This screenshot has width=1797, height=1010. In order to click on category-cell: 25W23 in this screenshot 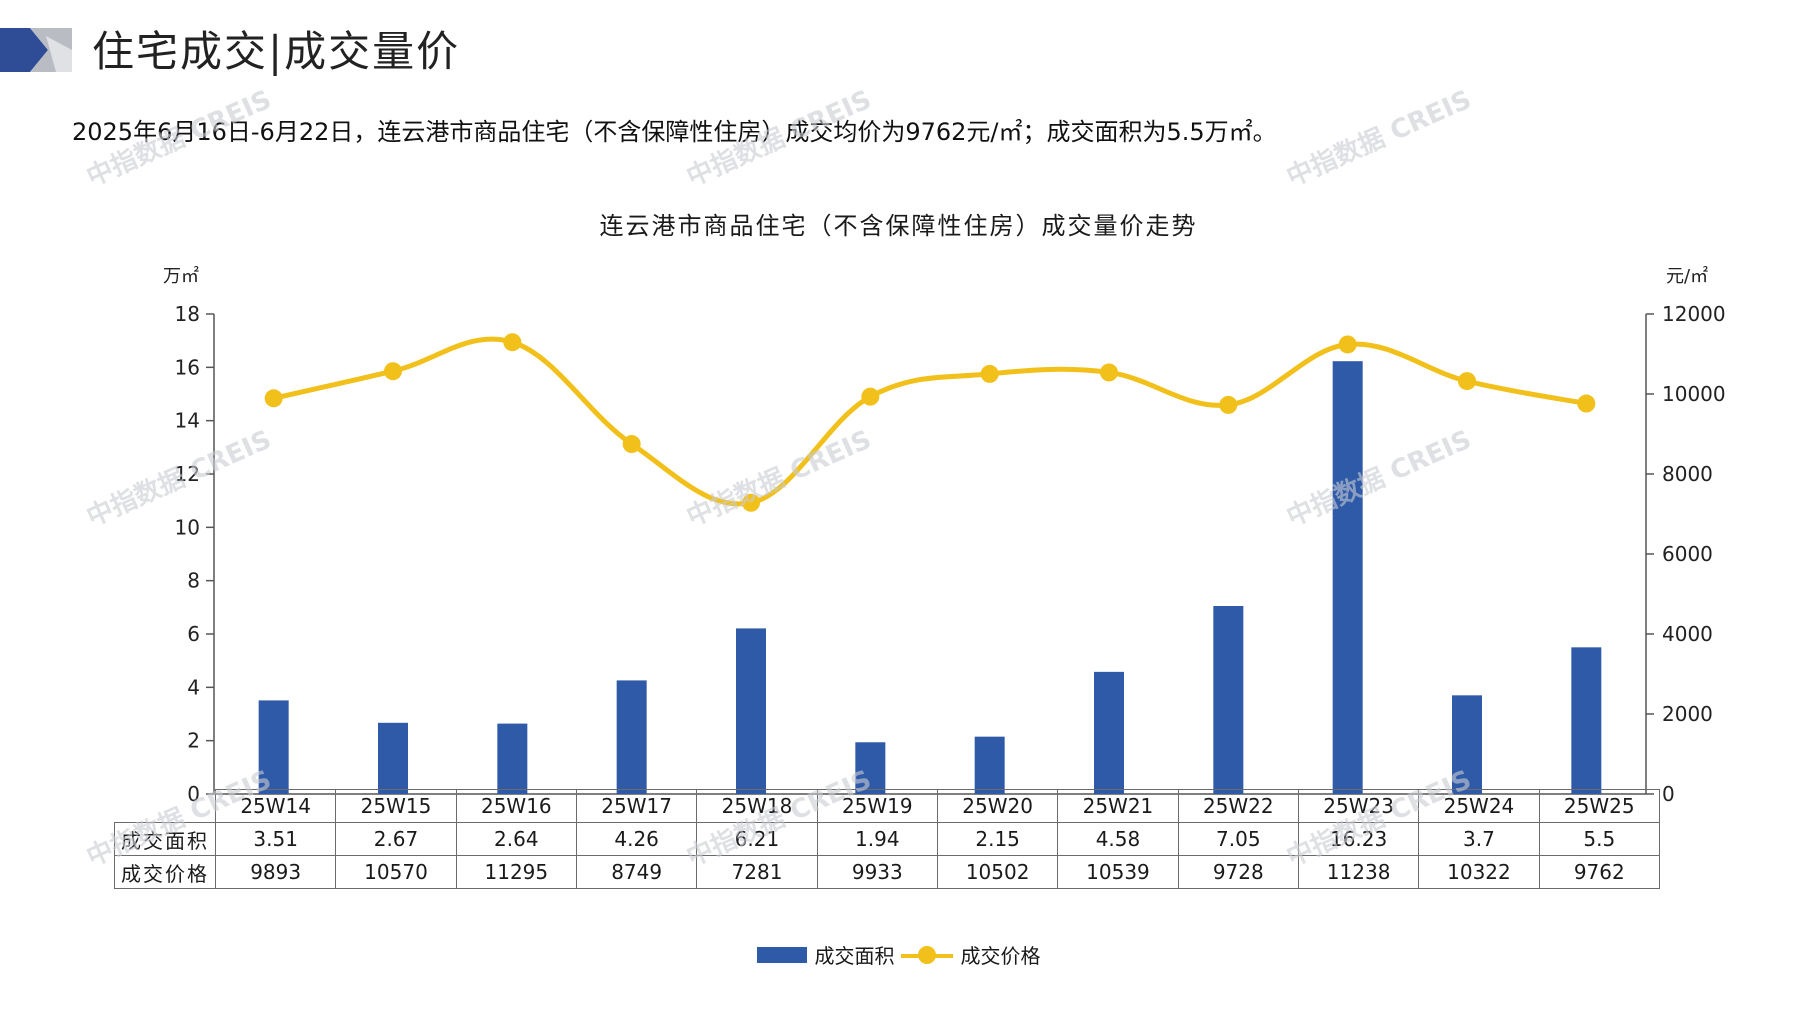, I will do `click(1358, 806)`.